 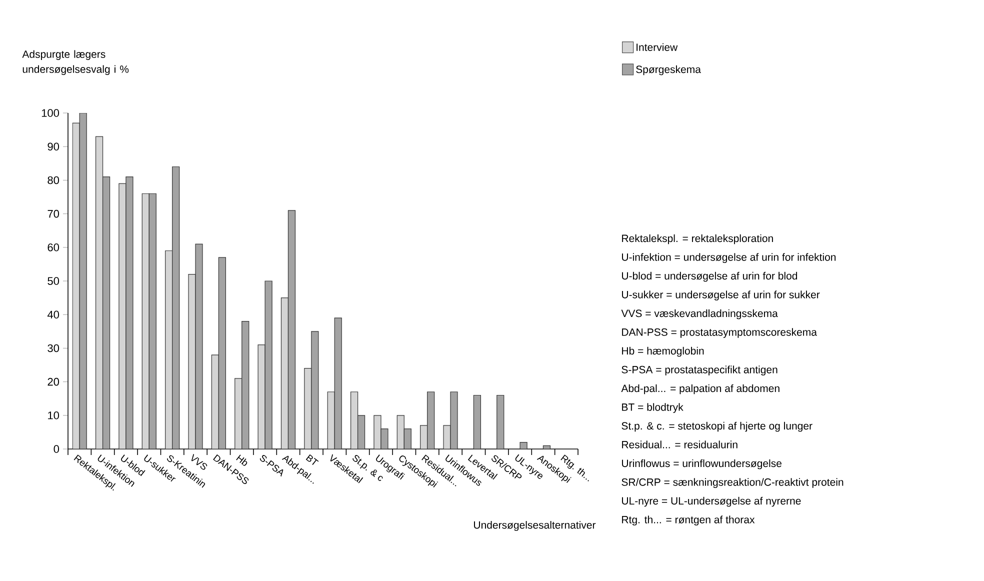 What do you see at coordinates (697, 239) in the screenshot?
I see `text: Rektalekspl. = rektaleksploration` at bounding box center [697, 239].